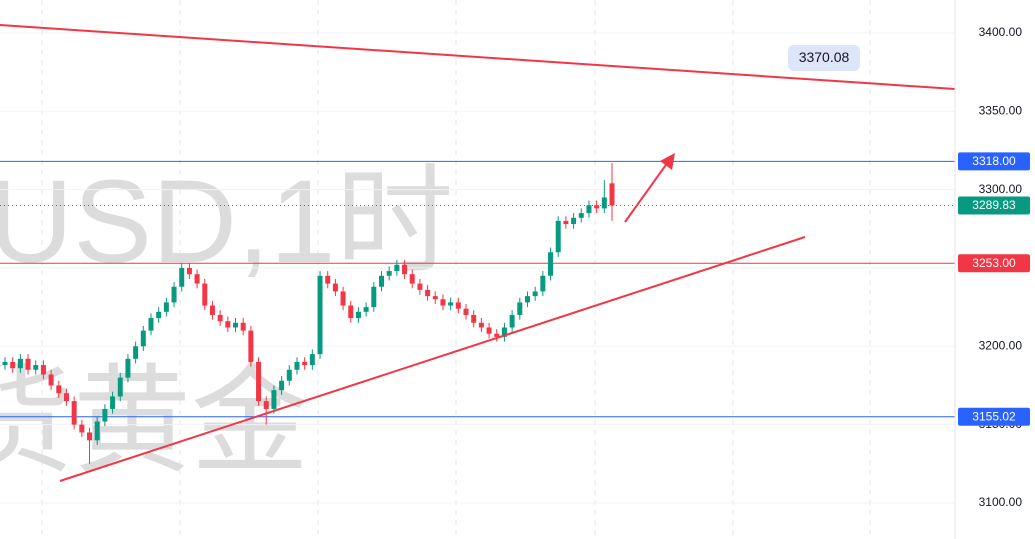 This screenshot has width=1035, height=539. Describe the element at coordinates (1001, 32) in the screenshot. I see `y-tick-label: 3400.00` at that location.